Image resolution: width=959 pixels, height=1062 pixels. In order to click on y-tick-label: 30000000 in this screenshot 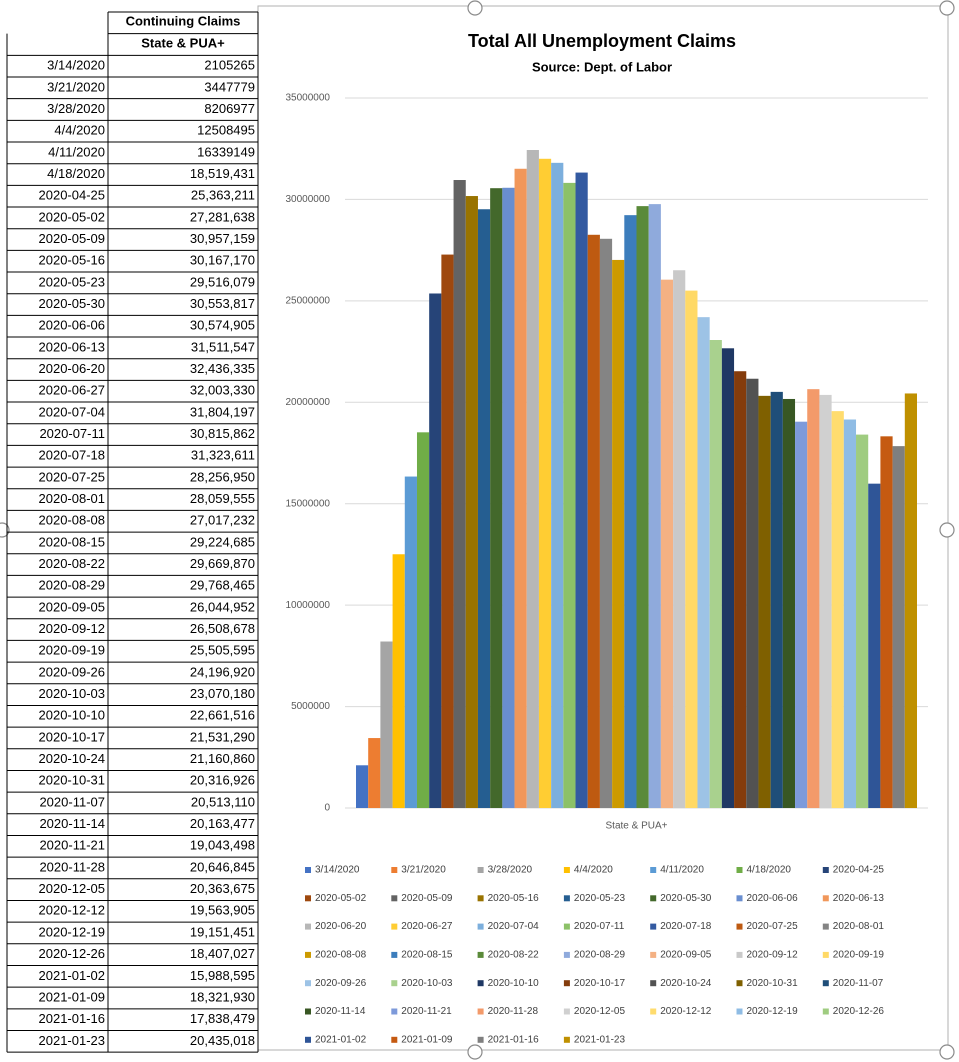, I will do `click(308, 199)`.